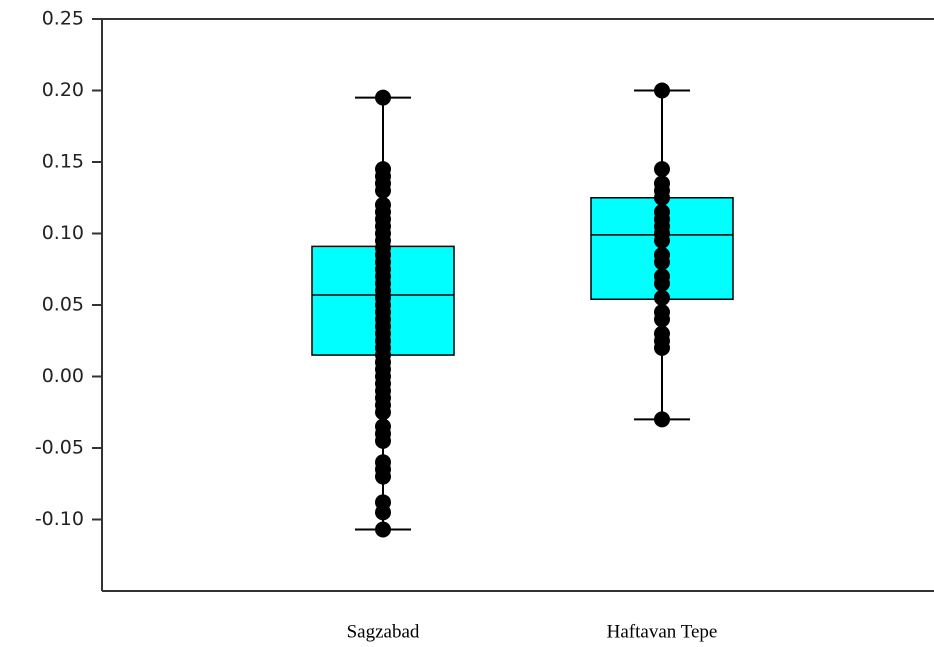 This screenshot has height=647, width=934. What do you see at coordinates (662, 631) in the screenshot?
I see `x-tick-label: Haftavan Tepe` at bounding box center [662, 631].